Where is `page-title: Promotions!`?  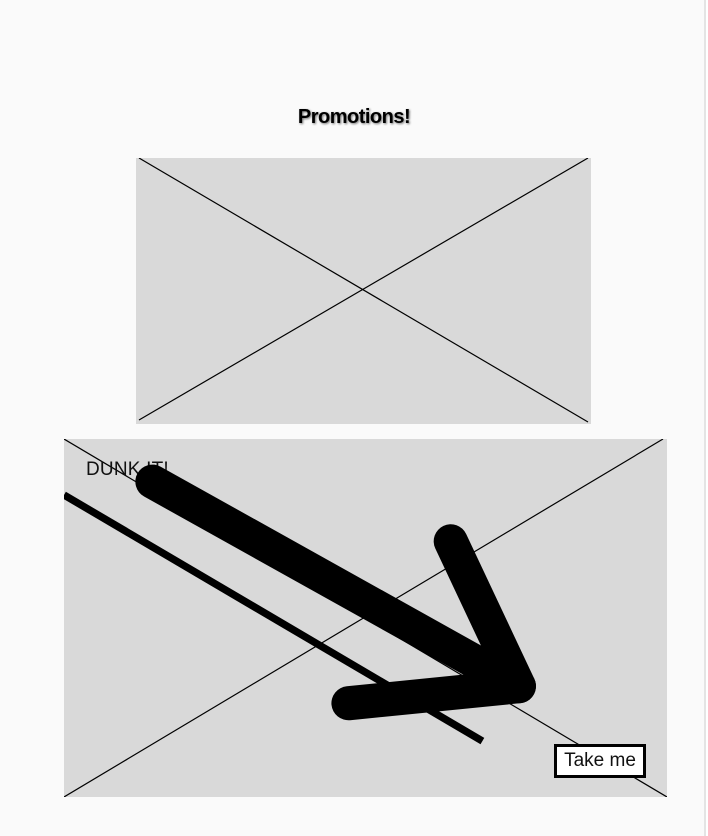 page-title: Promotions! is located at coordinates (354, 117).